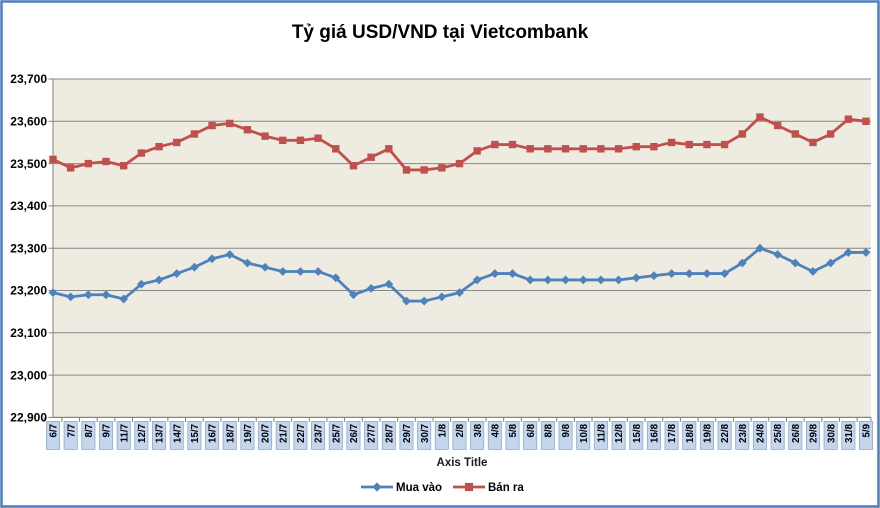 This screenshot has width=880, height=508. I want to click on x-label-text: 25/7, so click(336, 433).